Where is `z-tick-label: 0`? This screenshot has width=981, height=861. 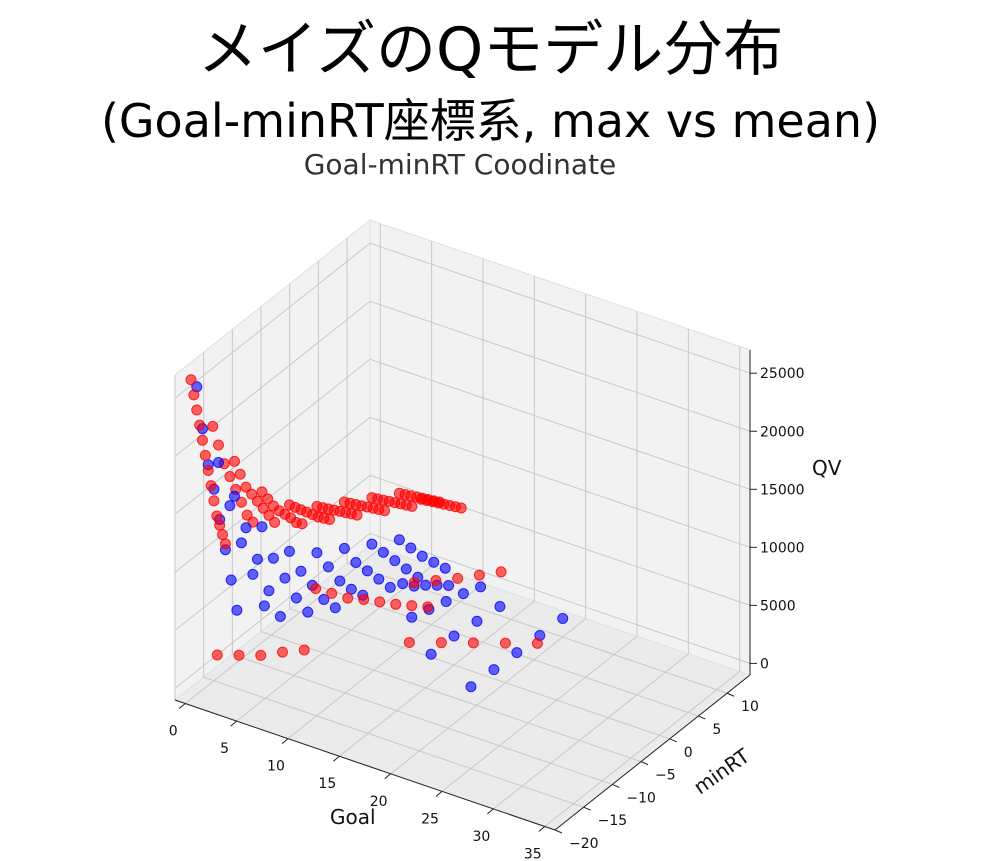 z-tick-label: 0 is located at coordinates (764, 664).